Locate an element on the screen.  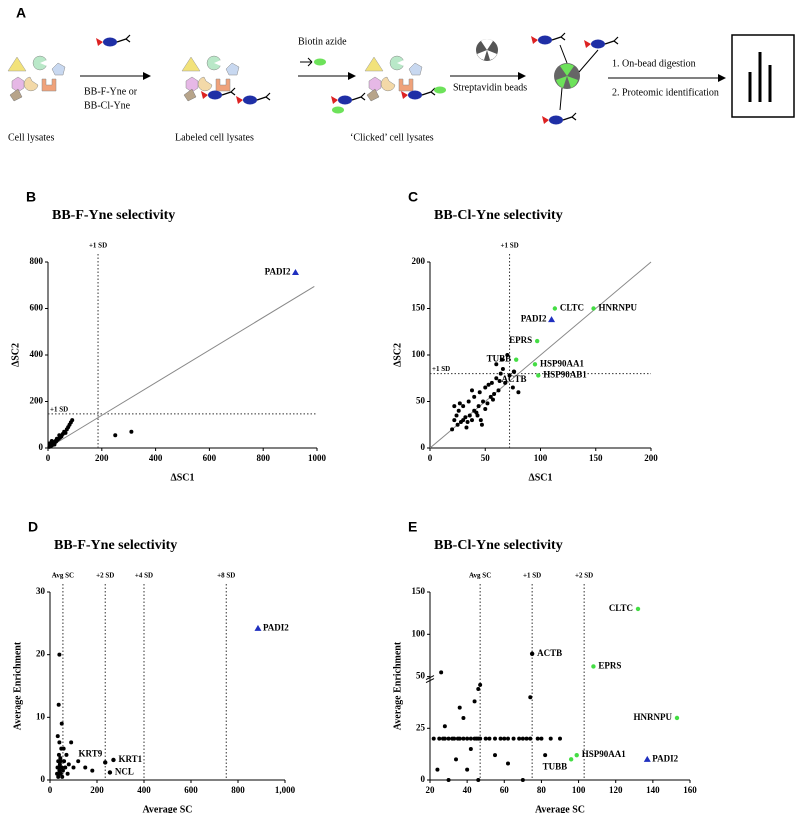
y-tick-label: 200 is located at coordinates (37, 401).